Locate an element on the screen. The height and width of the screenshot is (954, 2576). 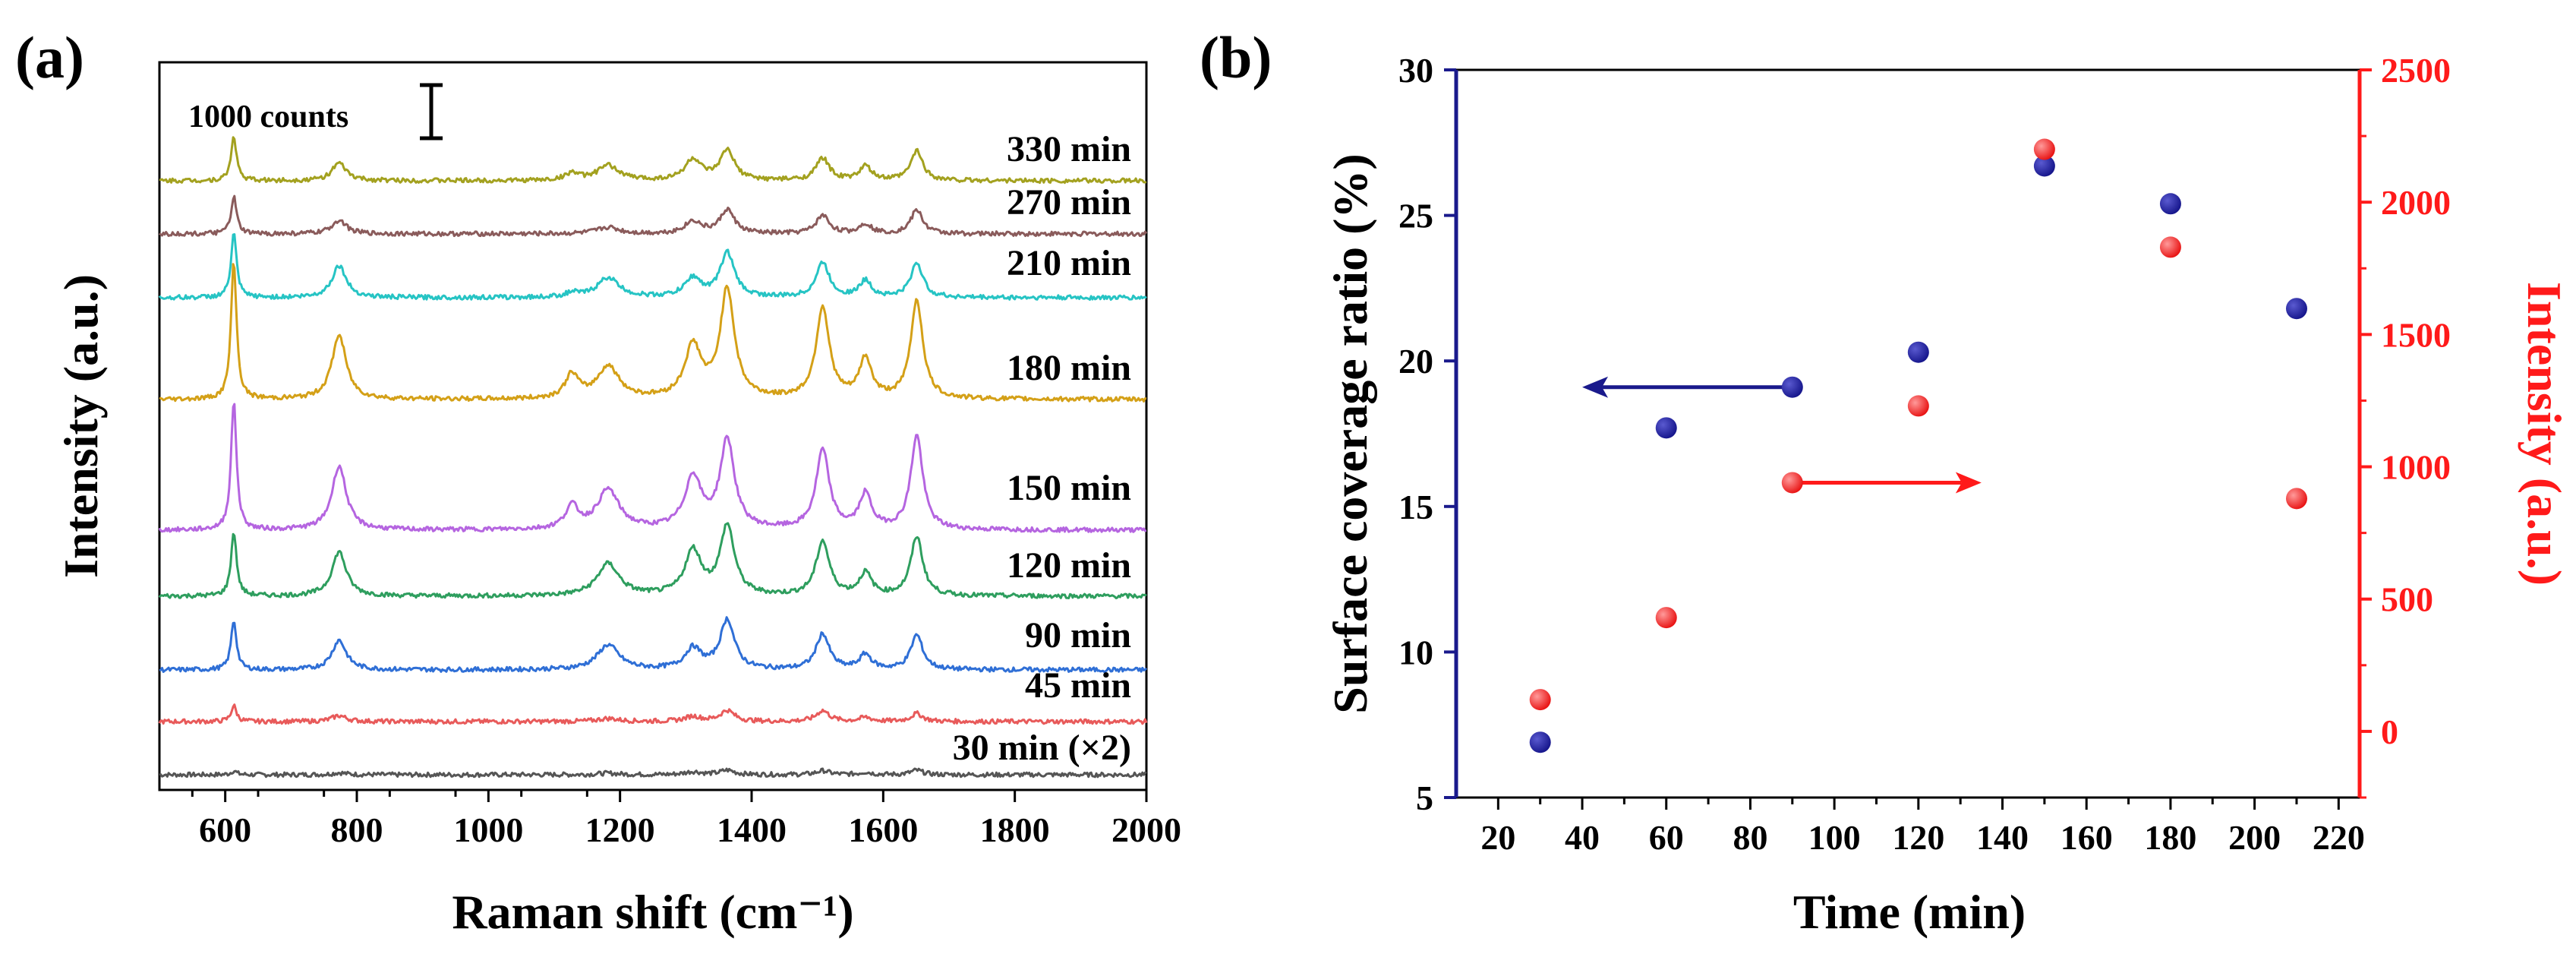
spectrum-label: 270 min is located at coordinates (1069, 203).